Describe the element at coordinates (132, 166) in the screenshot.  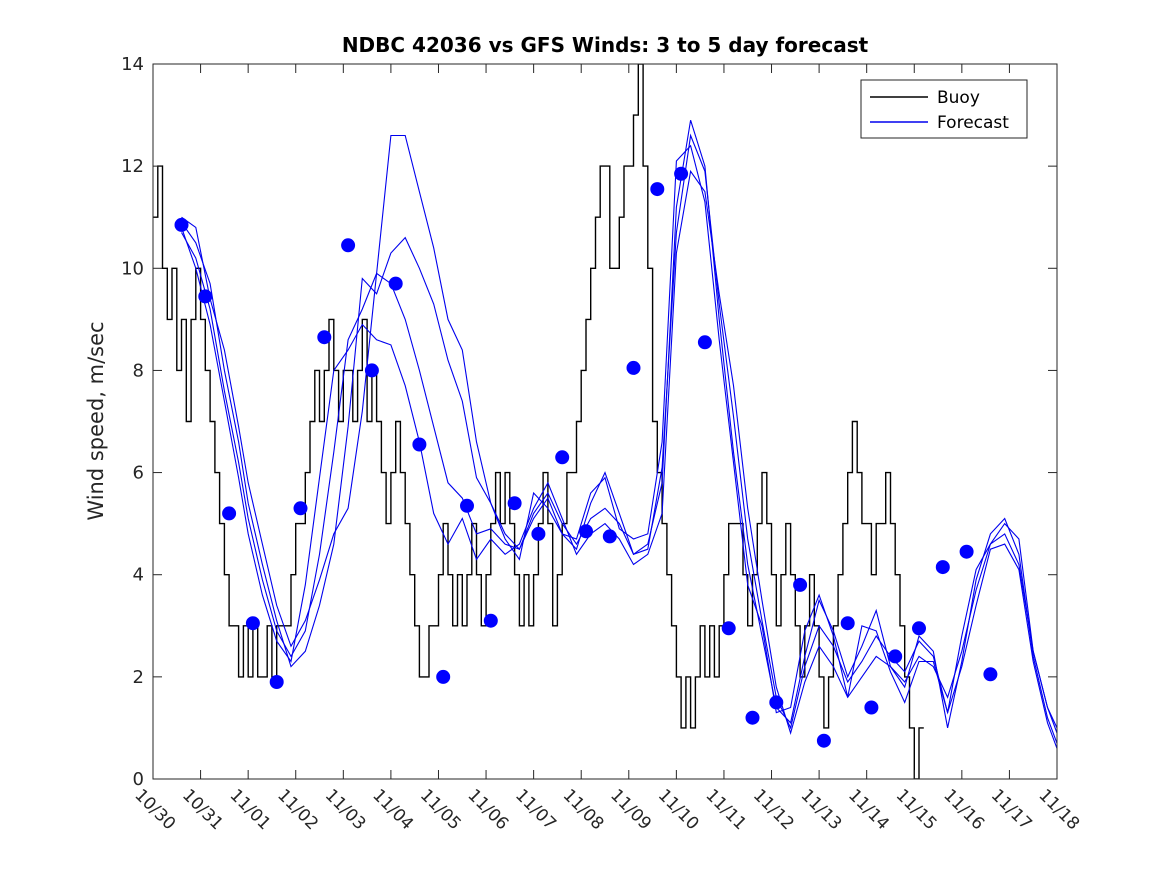
I see `y-tick-label: 12` at that location.